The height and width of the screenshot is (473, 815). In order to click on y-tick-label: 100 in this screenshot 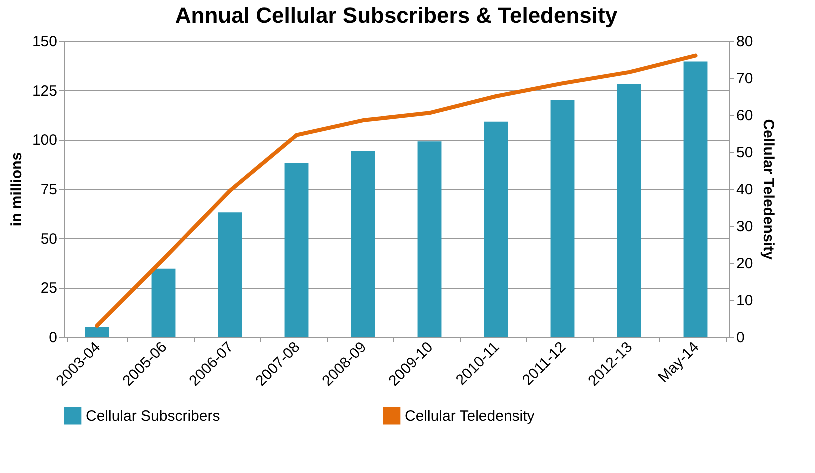, I will do `click(45, 141)`.